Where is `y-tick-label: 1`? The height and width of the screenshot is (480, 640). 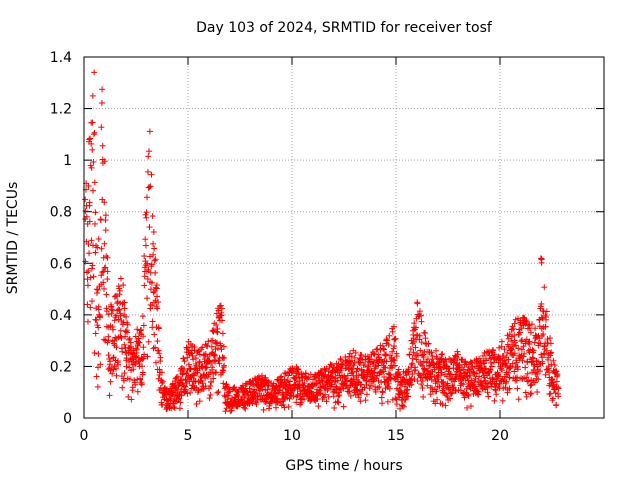 y-tick-label: 1 is located at coordinates (67, 161).